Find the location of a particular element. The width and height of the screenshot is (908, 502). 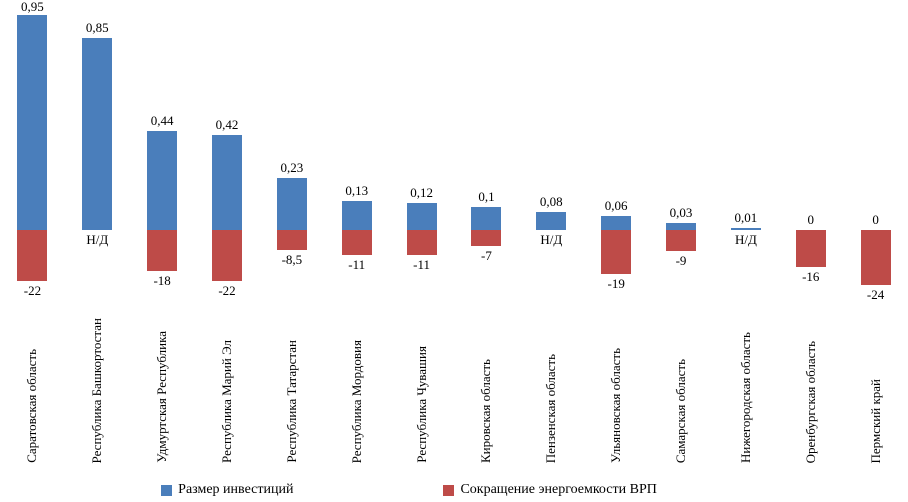

category-column: 0,12 -11 Республика Чувашия is located at coordinates (421, 232).